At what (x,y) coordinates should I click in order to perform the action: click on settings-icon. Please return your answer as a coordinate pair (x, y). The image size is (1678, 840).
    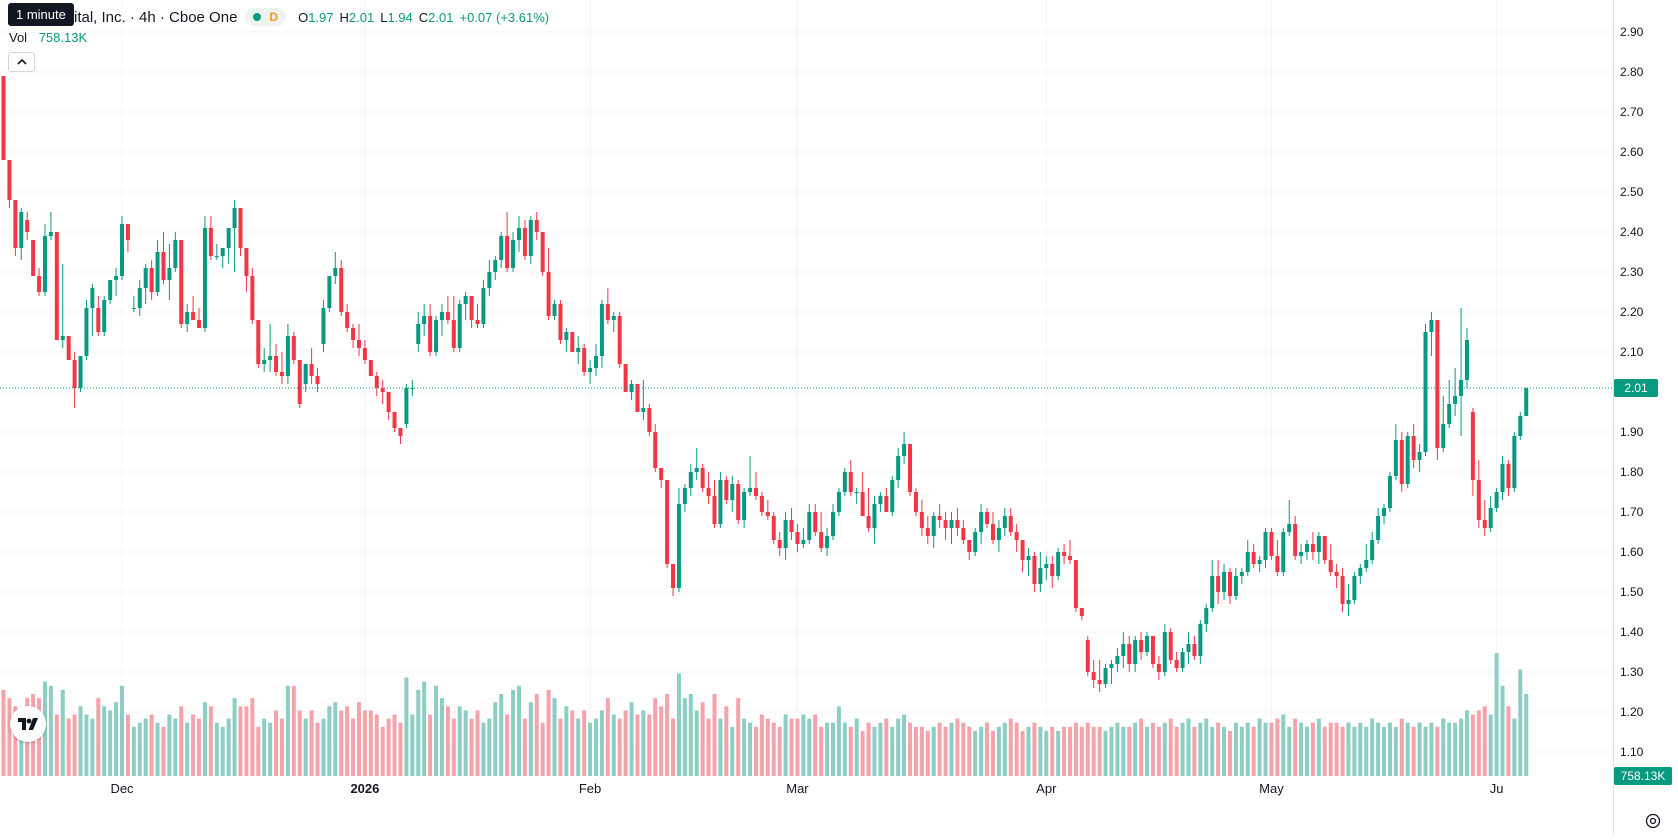
    Looking at the image, I should click on (1653, 821).